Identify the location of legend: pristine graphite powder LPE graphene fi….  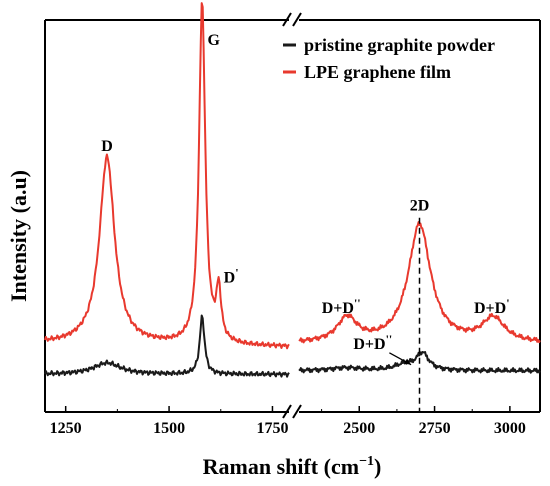
(389, 58).